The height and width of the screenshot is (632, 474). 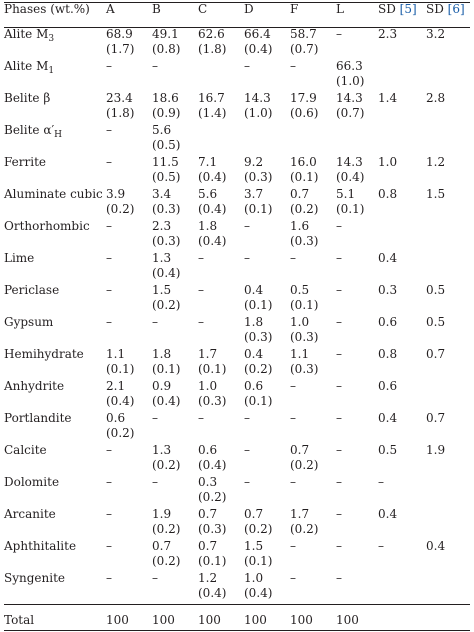 I want to click on phase-name: Gypsum, so click(x=29, y=322).